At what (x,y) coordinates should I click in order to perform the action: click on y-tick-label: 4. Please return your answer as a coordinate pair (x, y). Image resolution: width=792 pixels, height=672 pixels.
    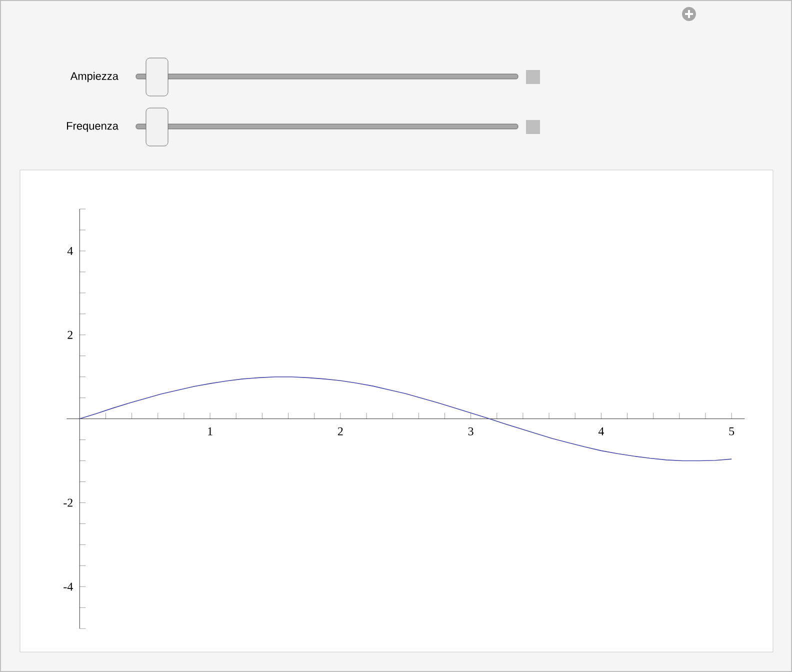
    Looking at the image, I should click on (70, 251).